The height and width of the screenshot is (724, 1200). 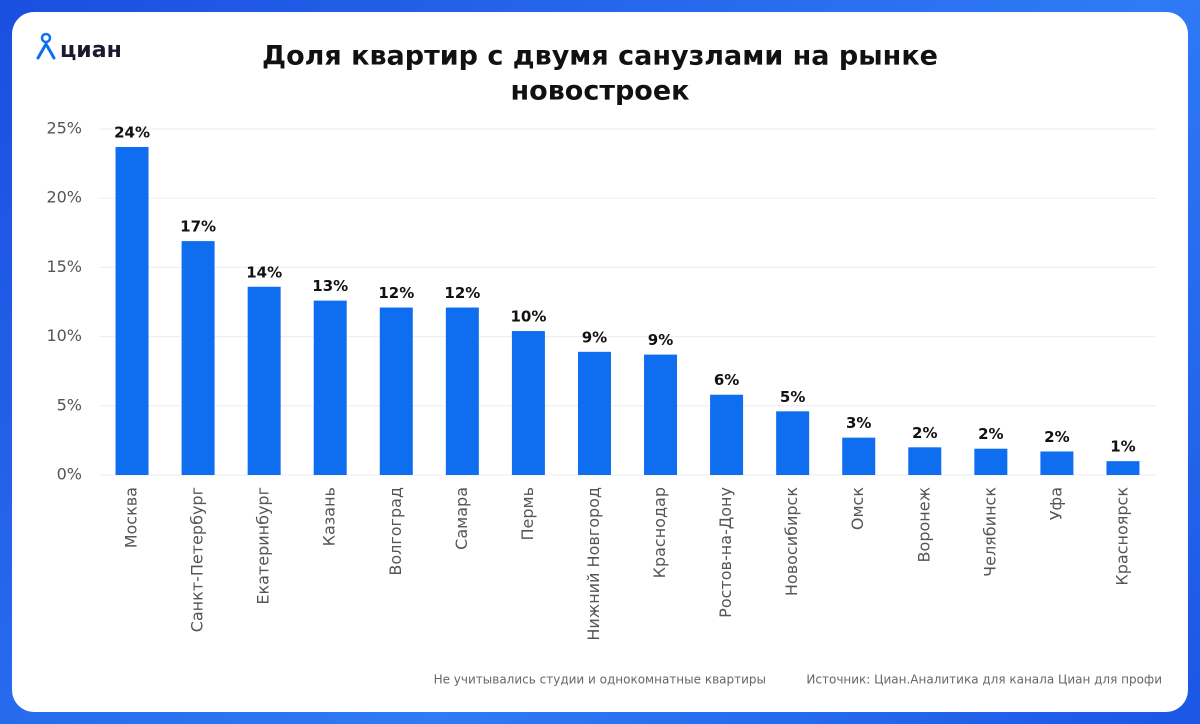 What do you see at coordinates (659, 532) in the screenshot?
I see `x-tick-label: Краснодар` at bounding box center [659, 532].